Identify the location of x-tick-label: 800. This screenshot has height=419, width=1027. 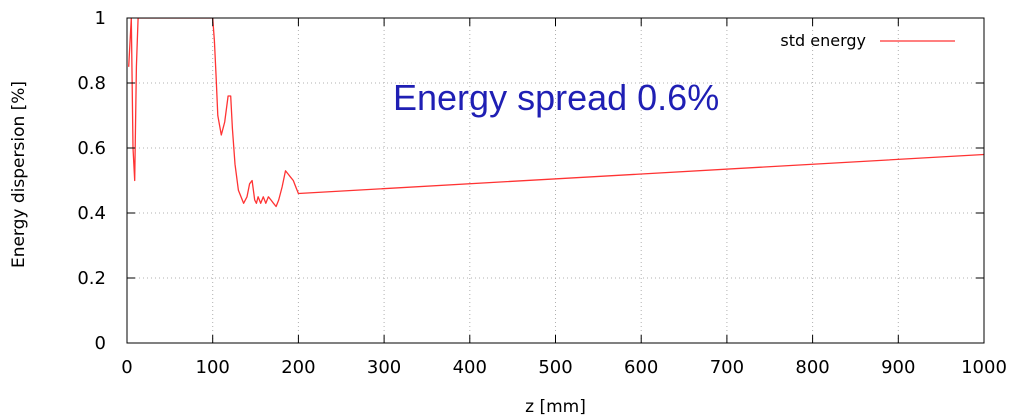
(812, 367).